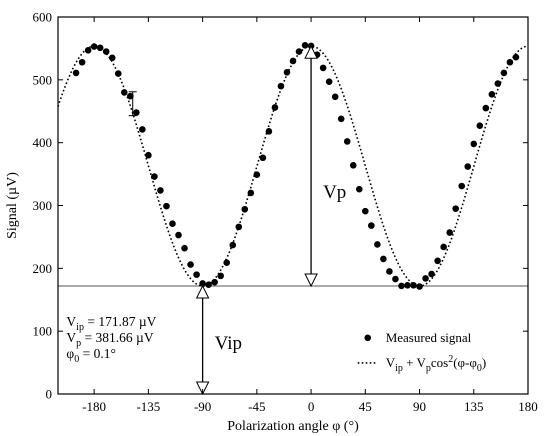 The width and height of the screenshot is (550, 436). Describe the element at coordinates (334, 192) in the screenshot. I see `vp-label: Vp` at that location.